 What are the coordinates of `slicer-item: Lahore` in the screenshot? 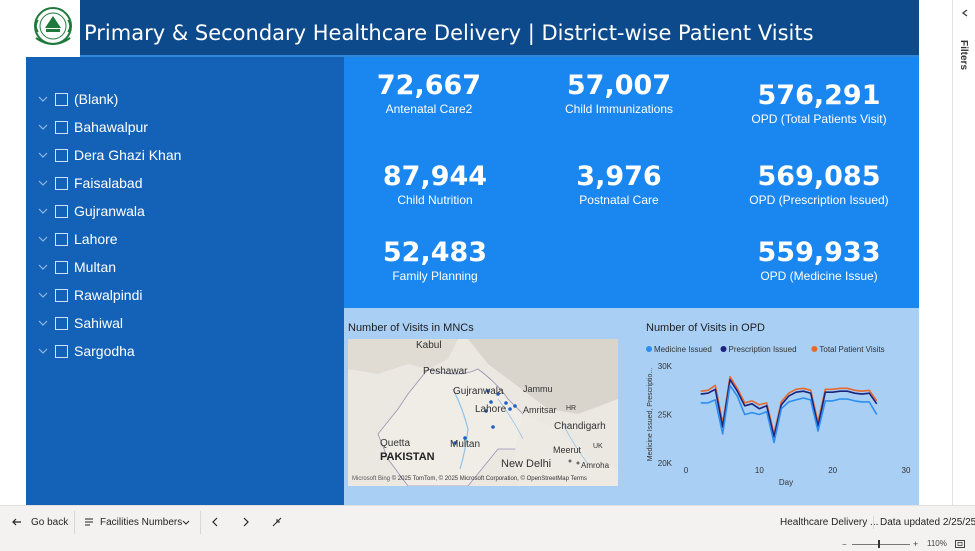 It's located at (185, 241).